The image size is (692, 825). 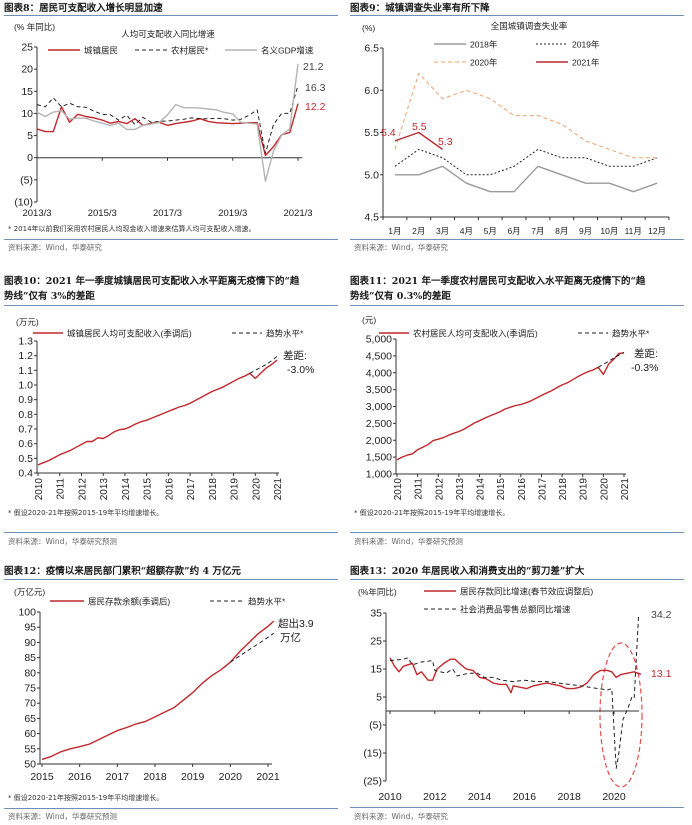 What do you see at coordinates (484, 45) in the screenshot?
I see `legend-label: 2018年` at bounding box center [484, 45].